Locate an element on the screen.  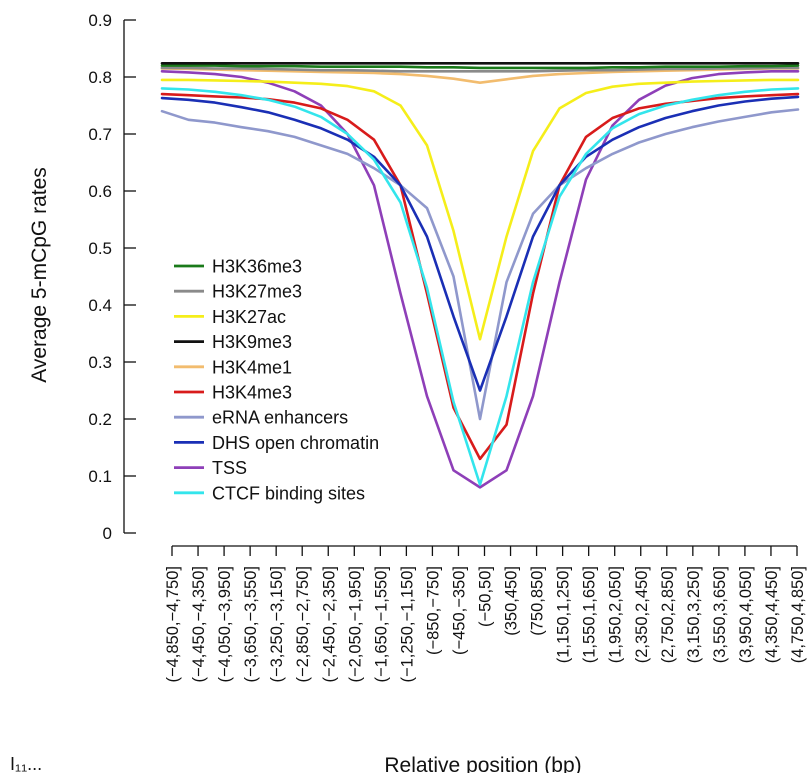
legend-label: H3K9me3 is located at coordinates (252, 342).